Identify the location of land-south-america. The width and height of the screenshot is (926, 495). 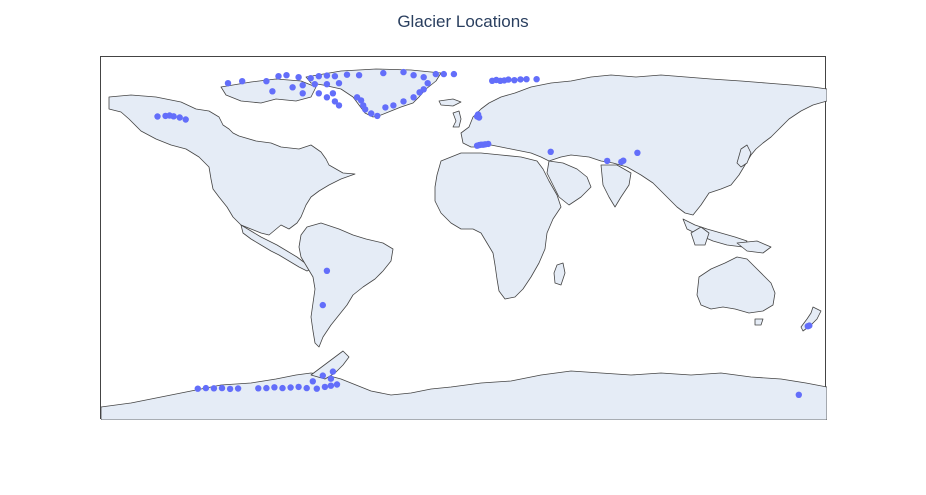
(346, 285).